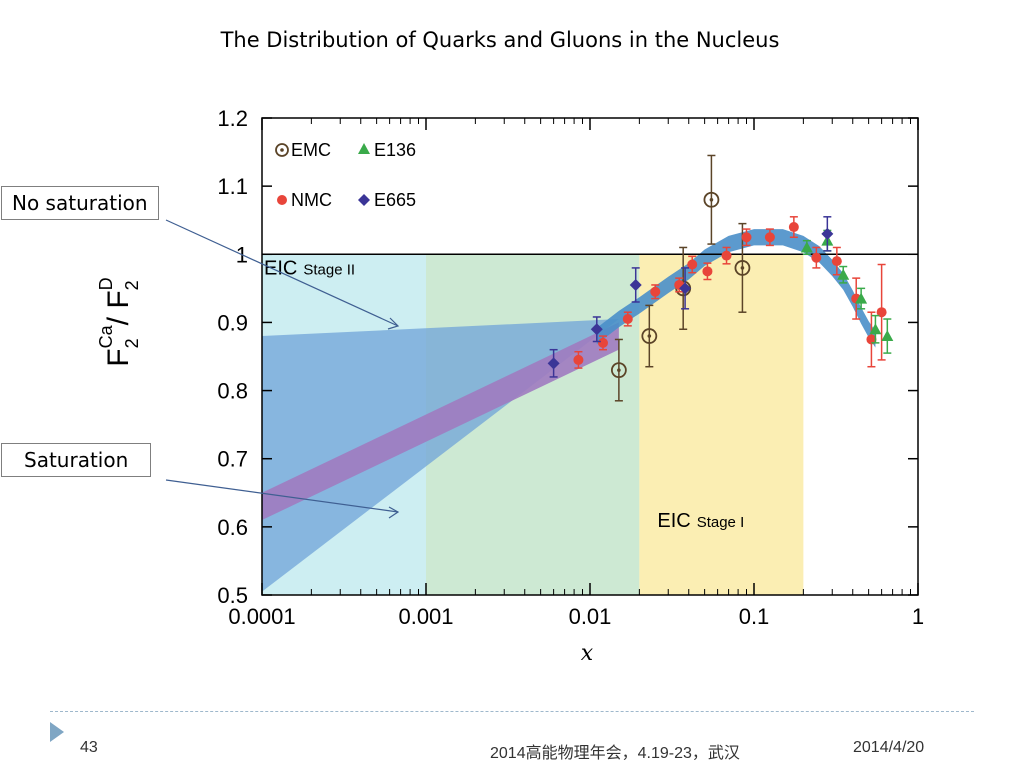 This screenshot has width=1024, height=768. Describe the element at coordinates (615, 753) in the screenshot. I see `conference-info: 2014高能物理年会，4.19-23，武汉` at that location.